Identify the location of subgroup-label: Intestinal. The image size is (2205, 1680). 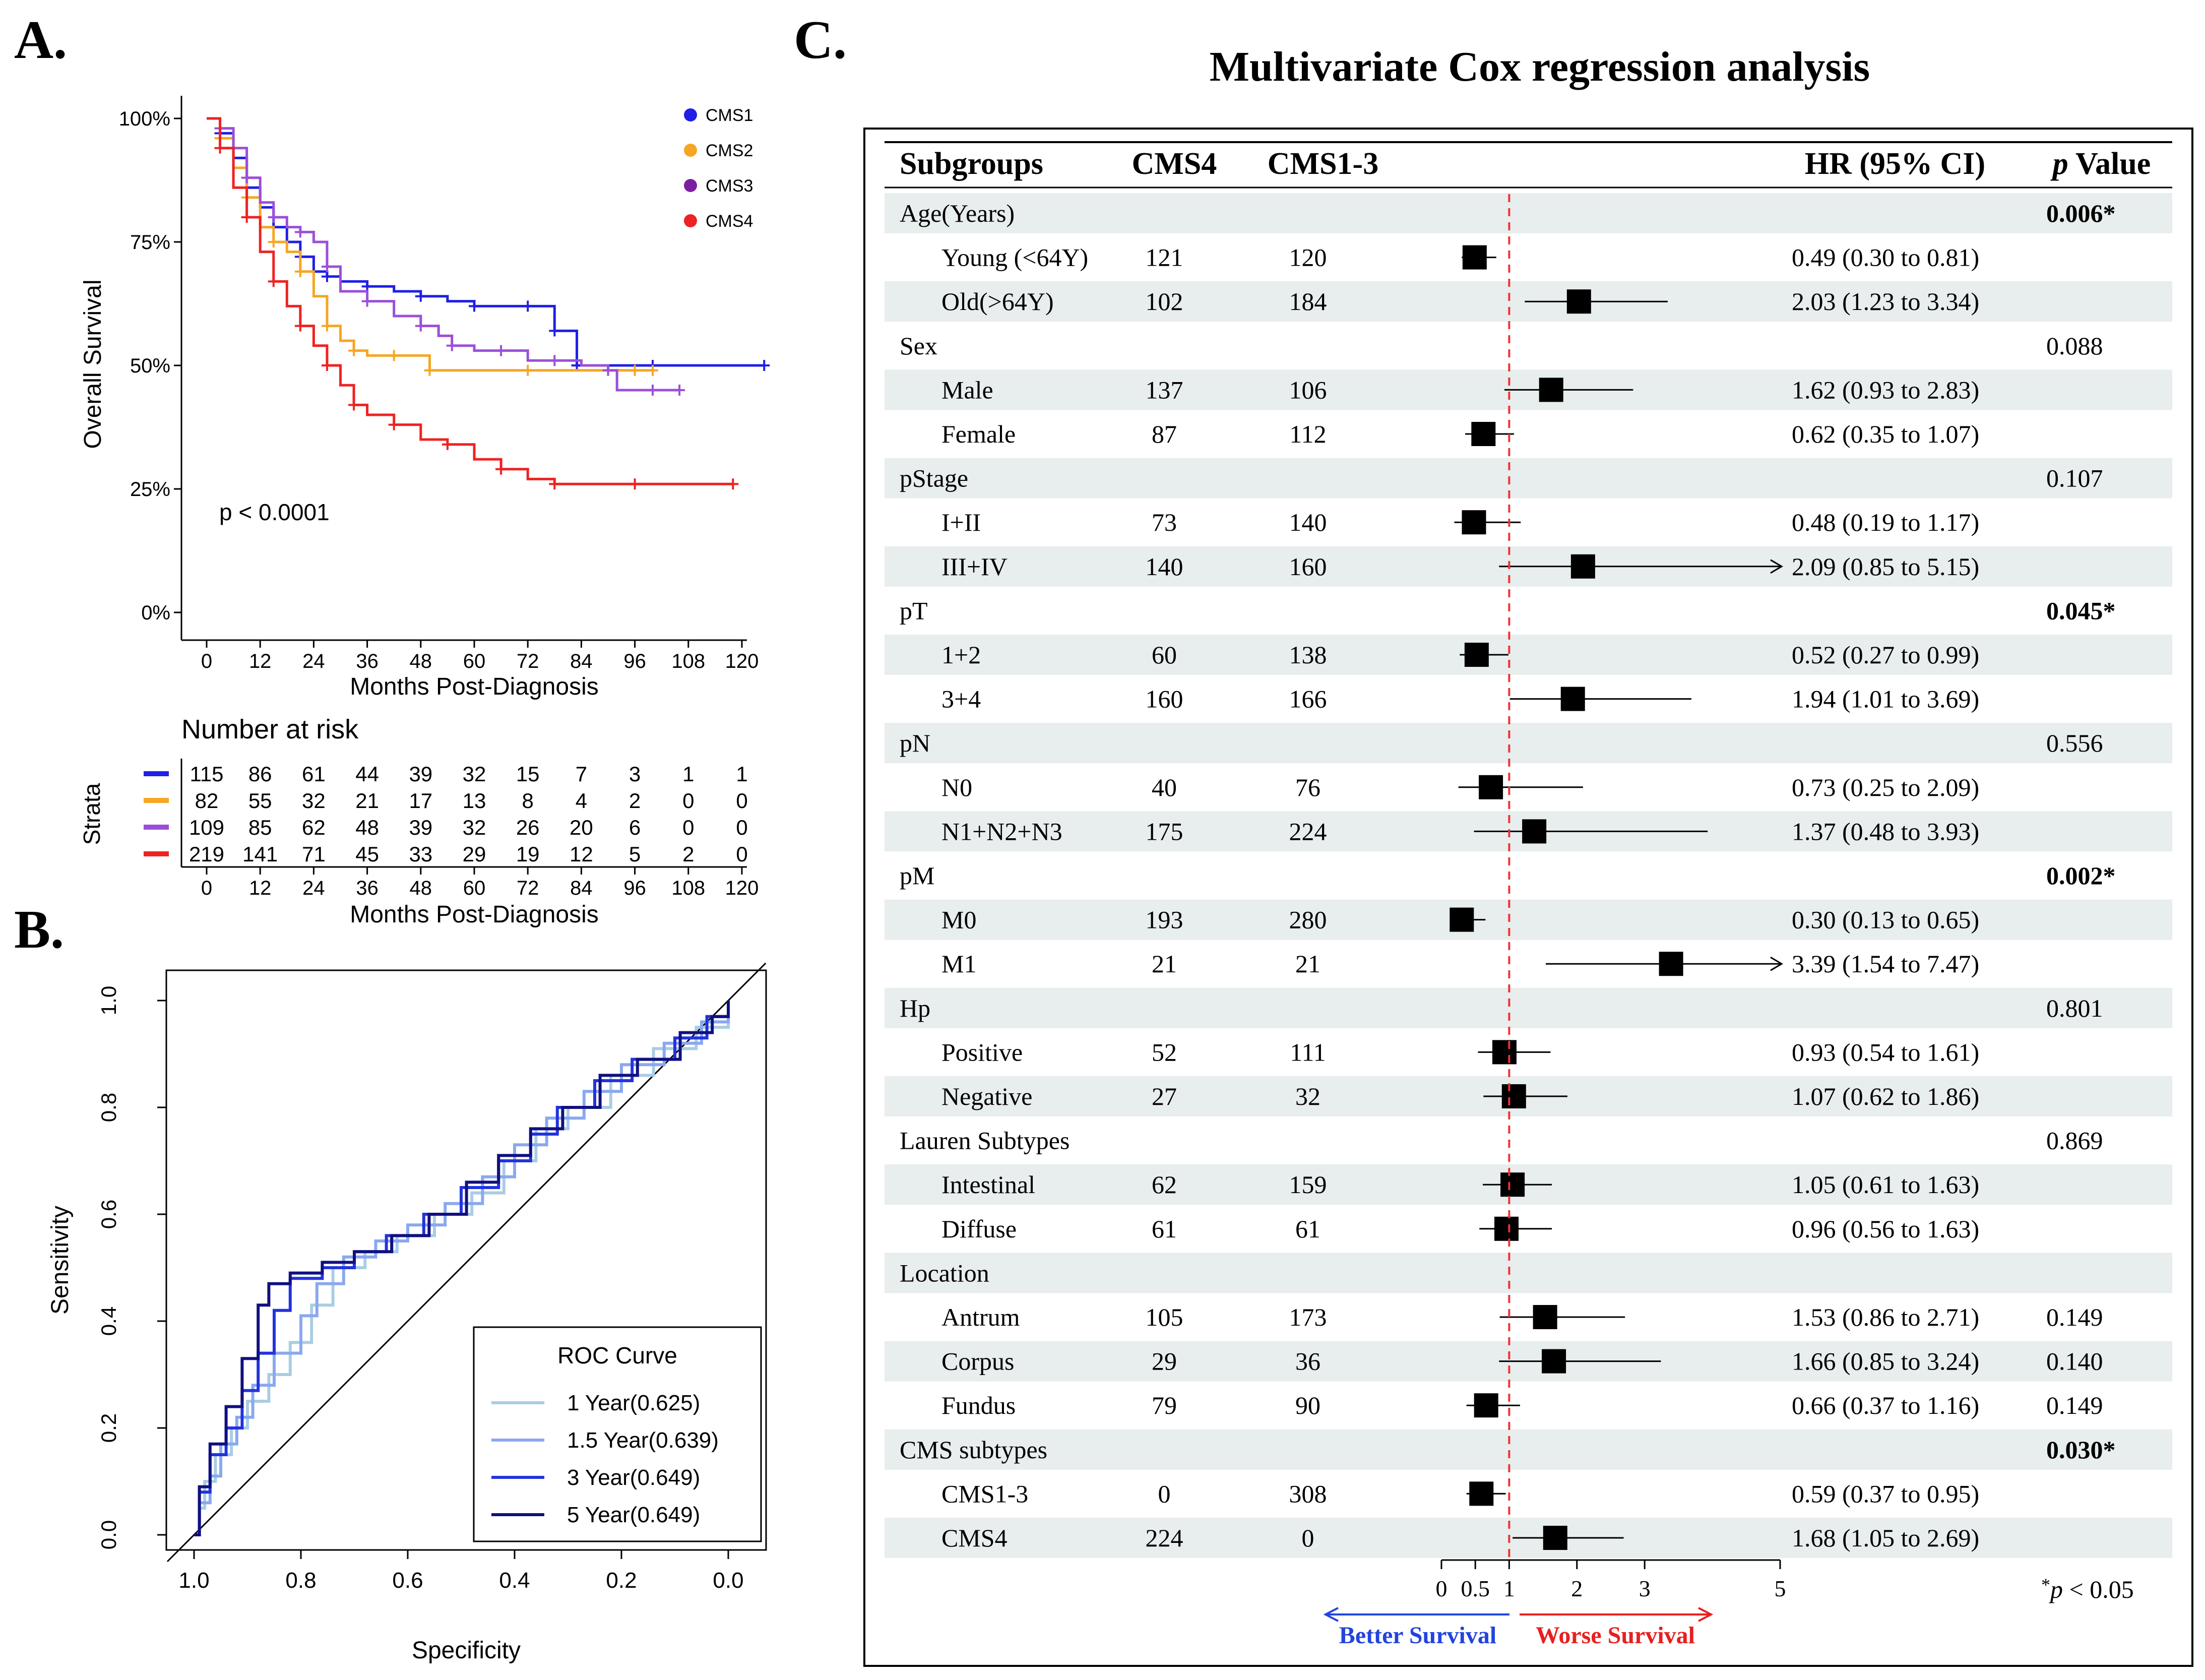
(988, 1184).